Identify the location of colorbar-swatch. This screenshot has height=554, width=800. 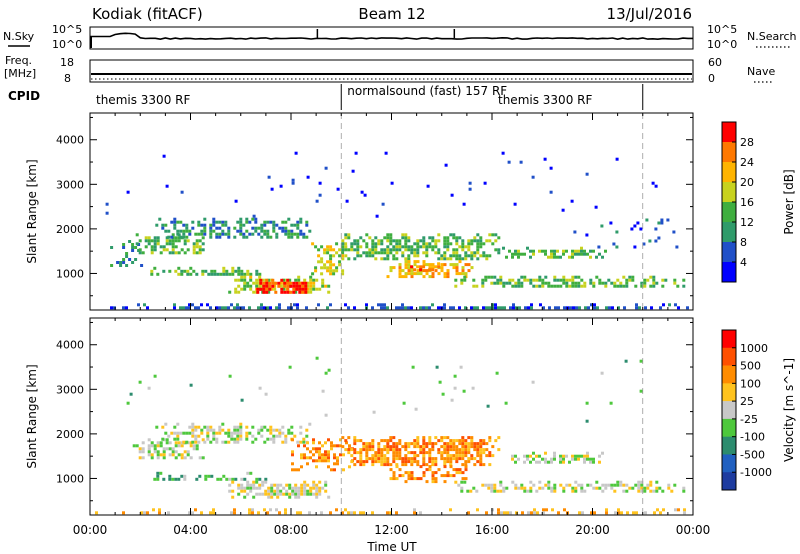
(729, 339).